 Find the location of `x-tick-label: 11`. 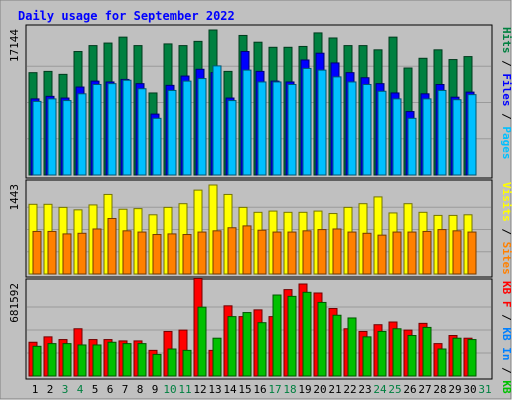

x-tick-label: 11 is located at coordinates (184, 389).